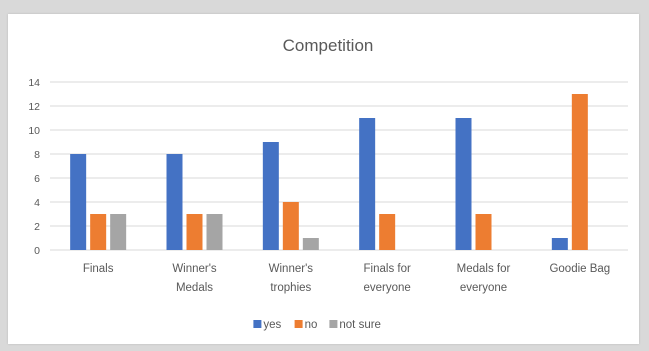  Describe the element at coordinates (333, 324) in the screenshot. I see `legend-swatch-not-sure` at that location.